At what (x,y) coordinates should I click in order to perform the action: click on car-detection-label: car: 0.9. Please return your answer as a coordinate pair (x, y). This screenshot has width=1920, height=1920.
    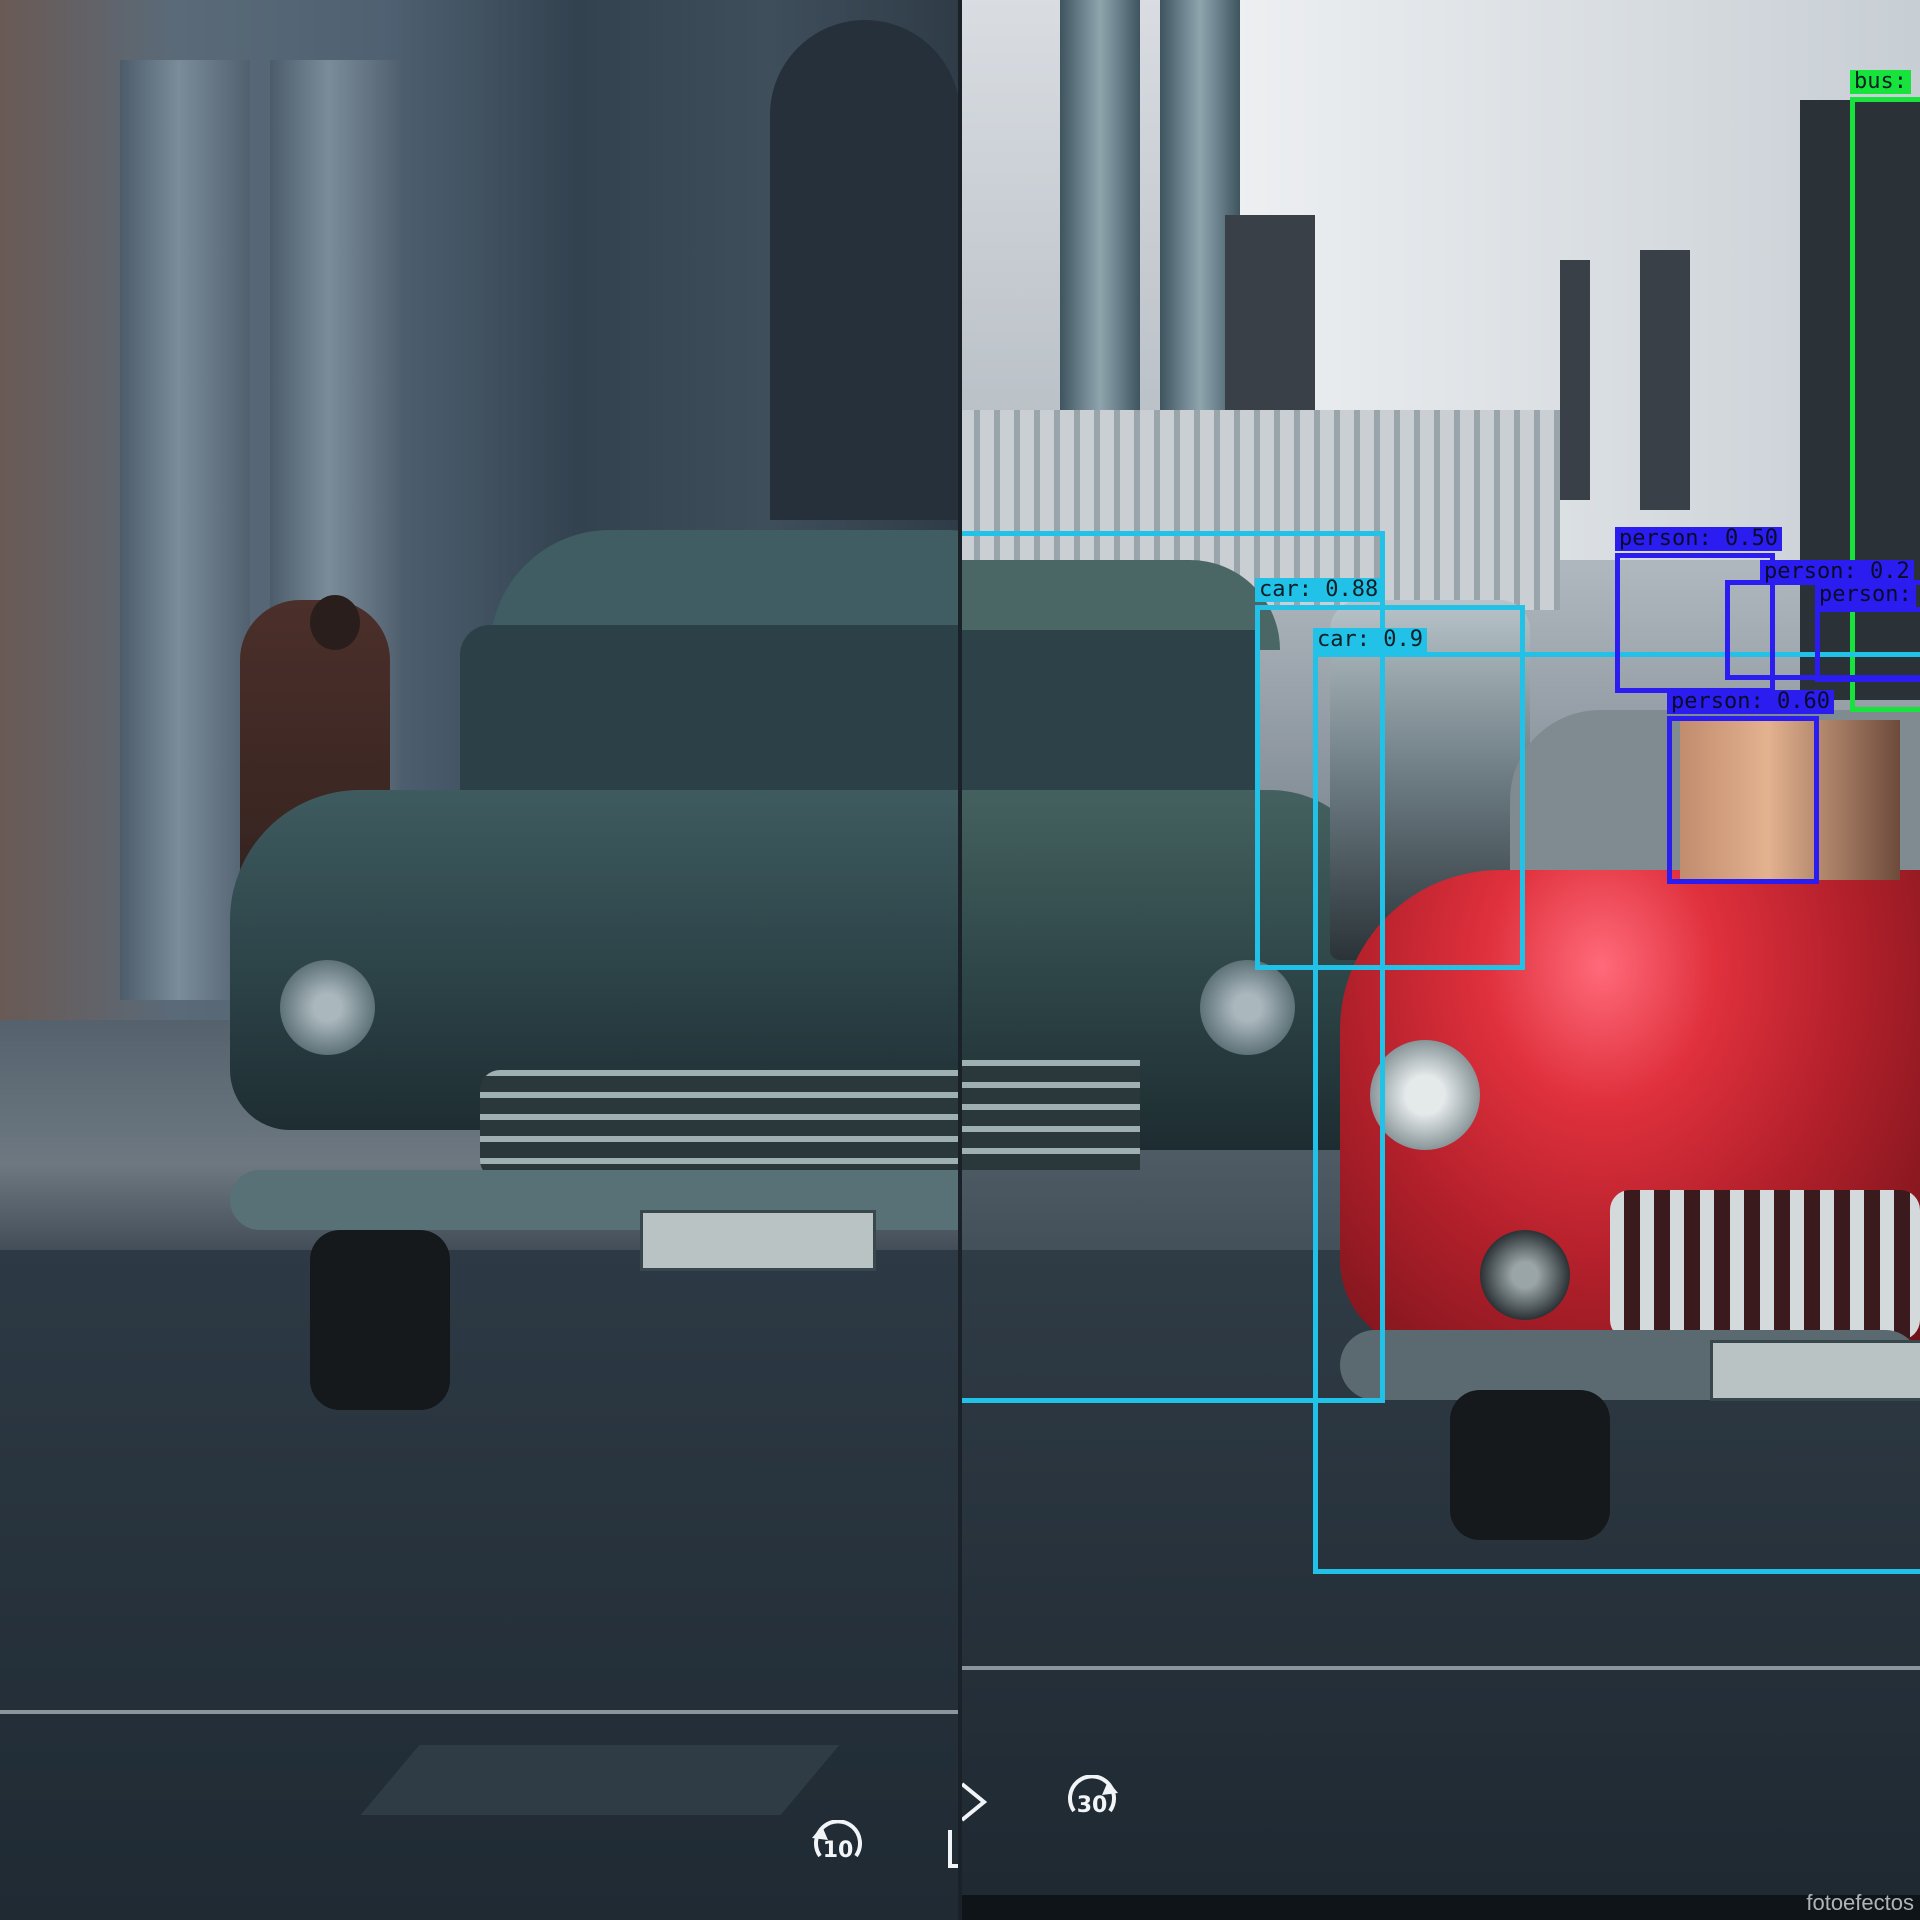
    Looking at the image, I should click on (1370, 640).